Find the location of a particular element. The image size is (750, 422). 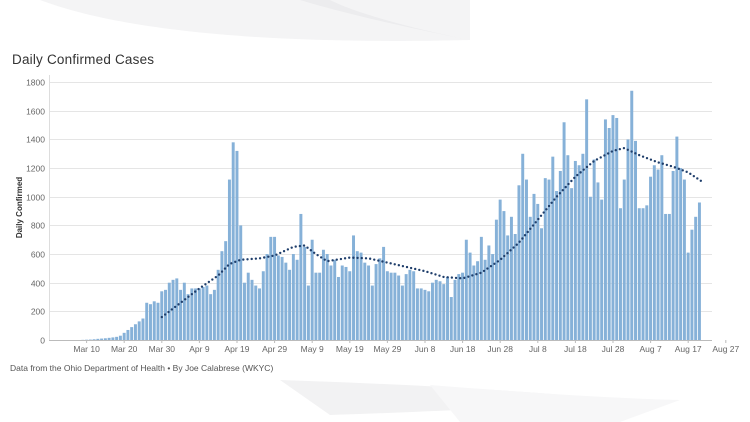

x-tick-label: Jul 28 is located at coordinates (613, 349).